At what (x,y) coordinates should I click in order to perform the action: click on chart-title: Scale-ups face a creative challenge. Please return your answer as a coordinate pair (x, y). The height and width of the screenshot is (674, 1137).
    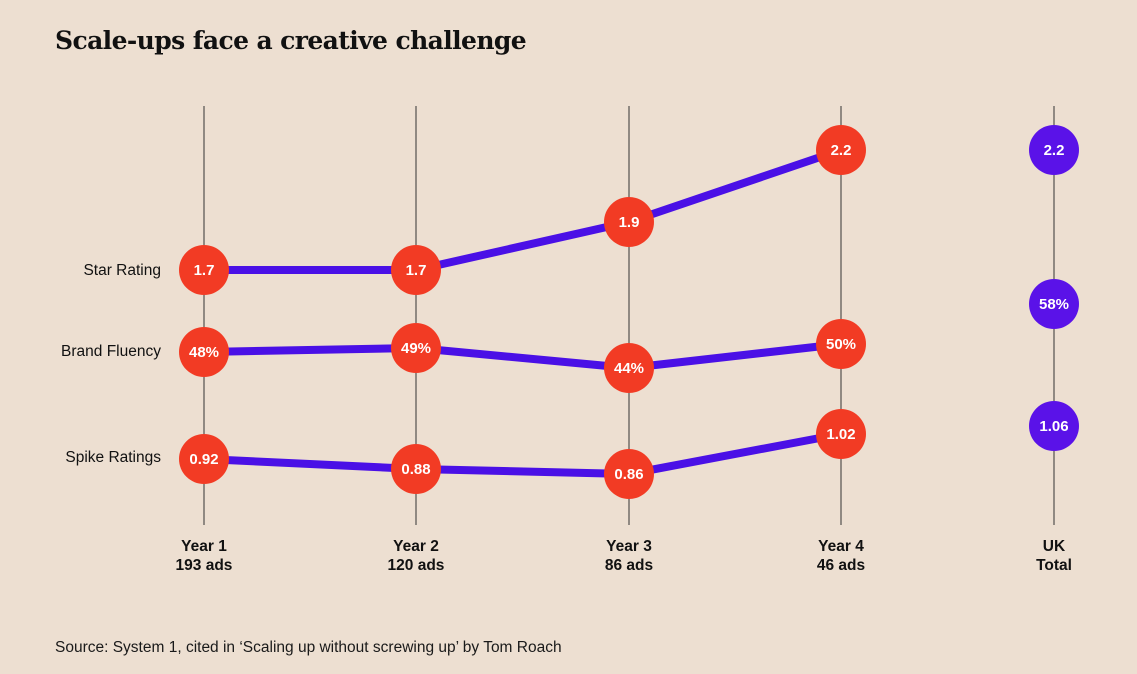
    Looking at the image, I should click on (291, 40).